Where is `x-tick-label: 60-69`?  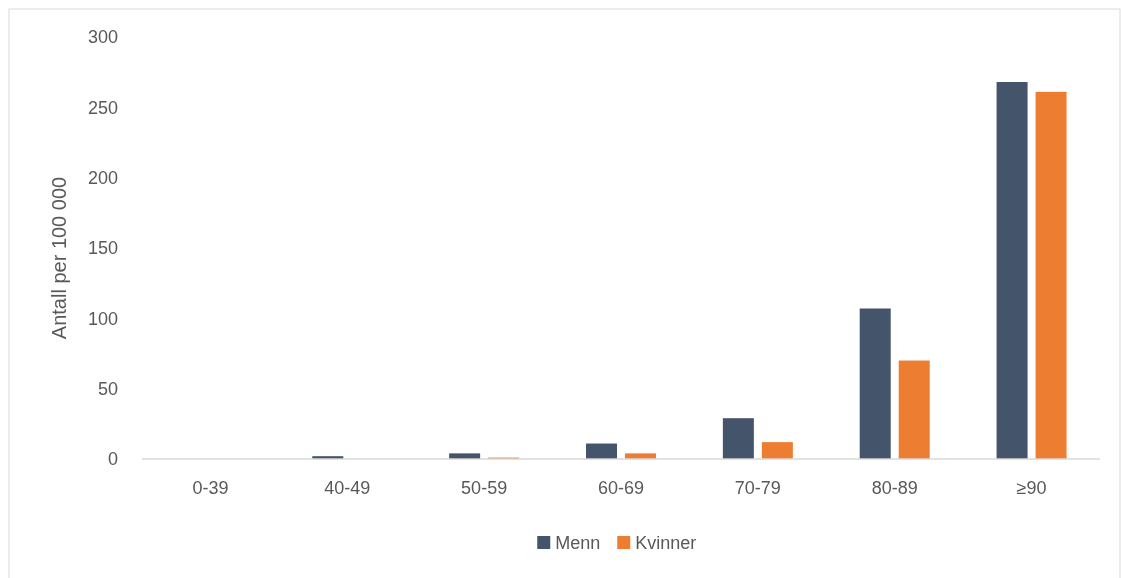
x-tick-label: 60-69 is located at coordinates (621, 488).